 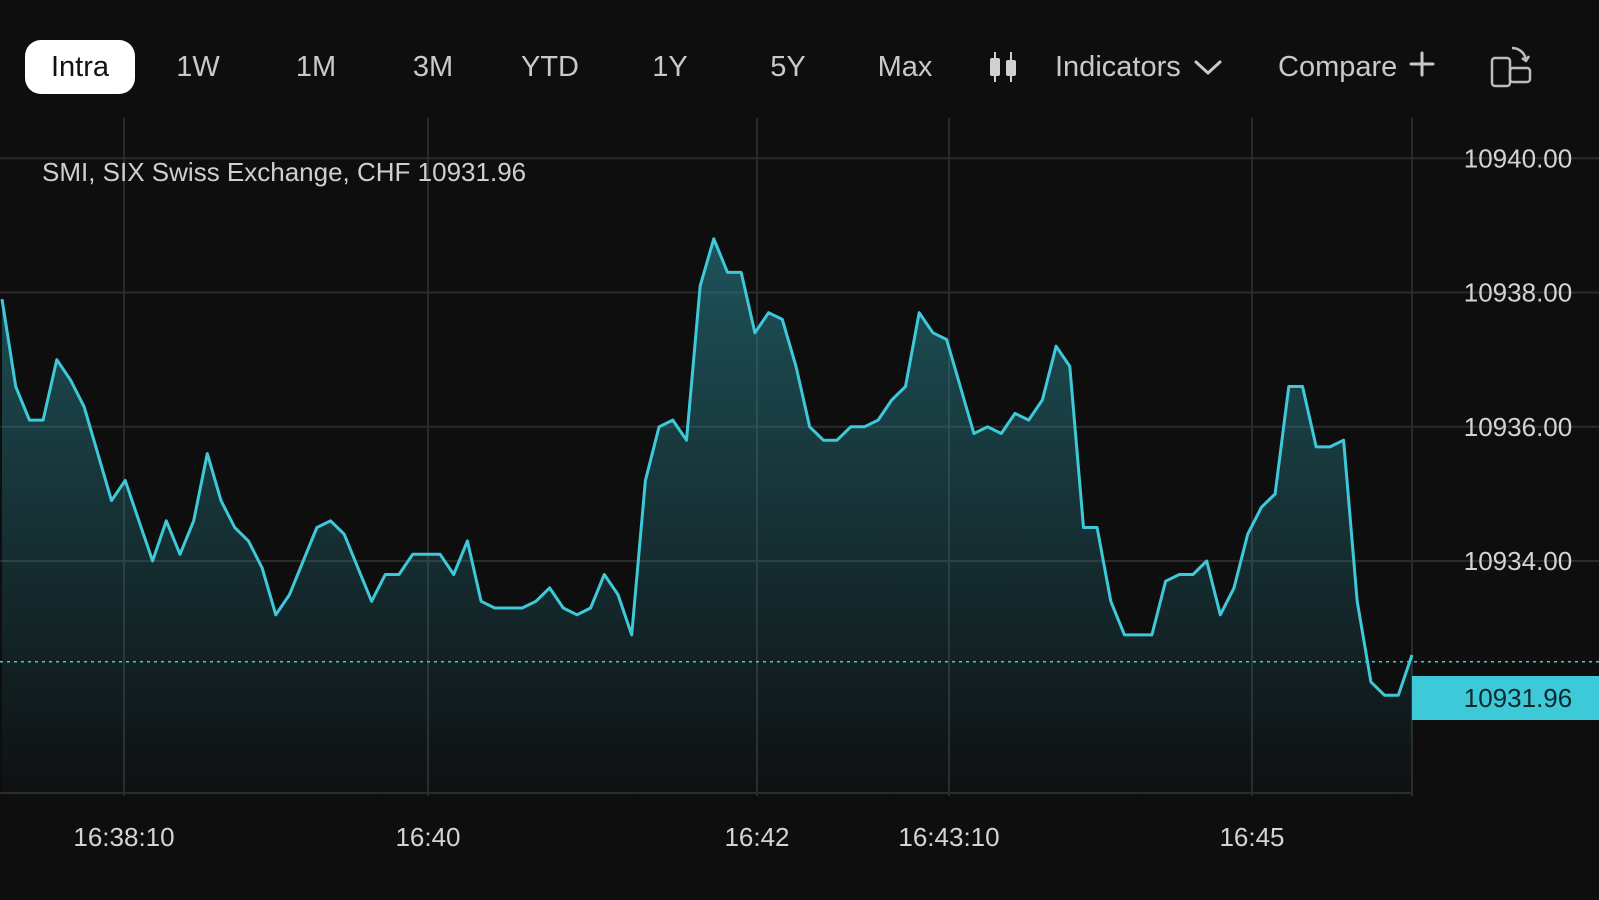 I want to click on range-label: 1Y, so click(x=670, y=67).